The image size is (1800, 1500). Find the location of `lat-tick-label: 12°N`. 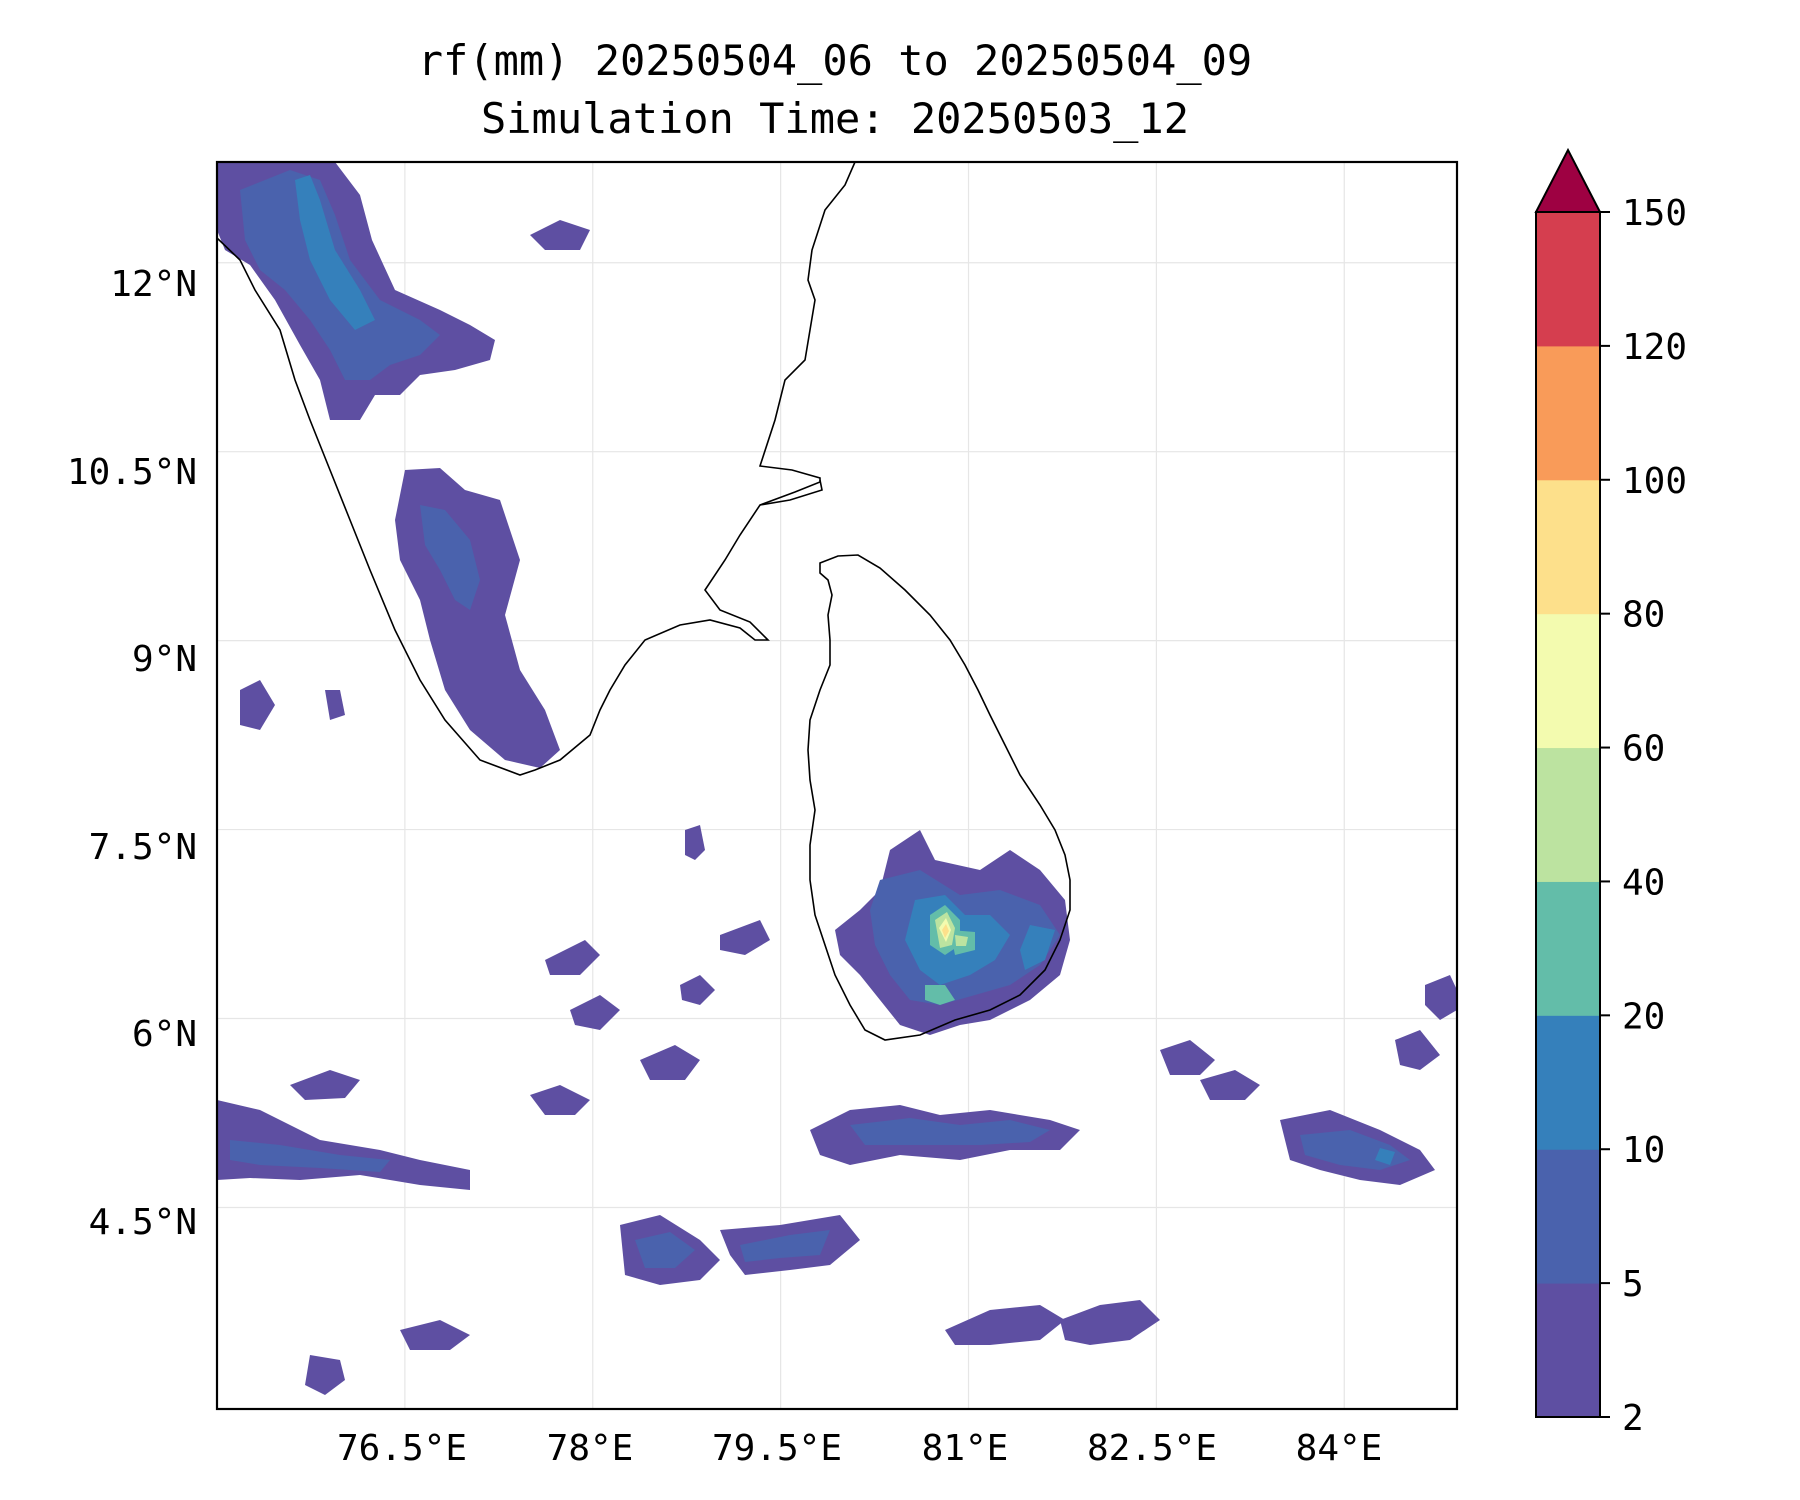

lat-tick-label: 12°N is located at coordinates (153, 284).